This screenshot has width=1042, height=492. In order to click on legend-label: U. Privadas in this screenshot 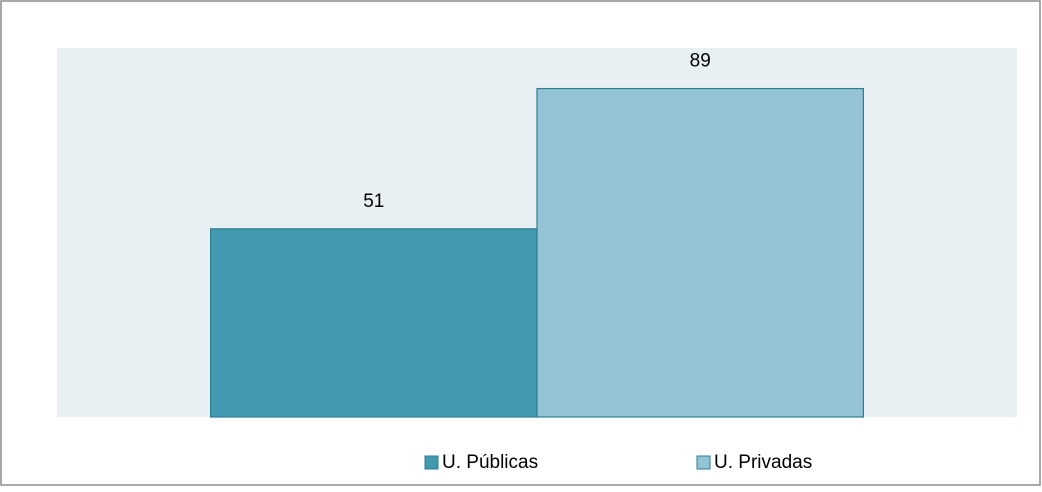, I will do `click(763, 462)`.